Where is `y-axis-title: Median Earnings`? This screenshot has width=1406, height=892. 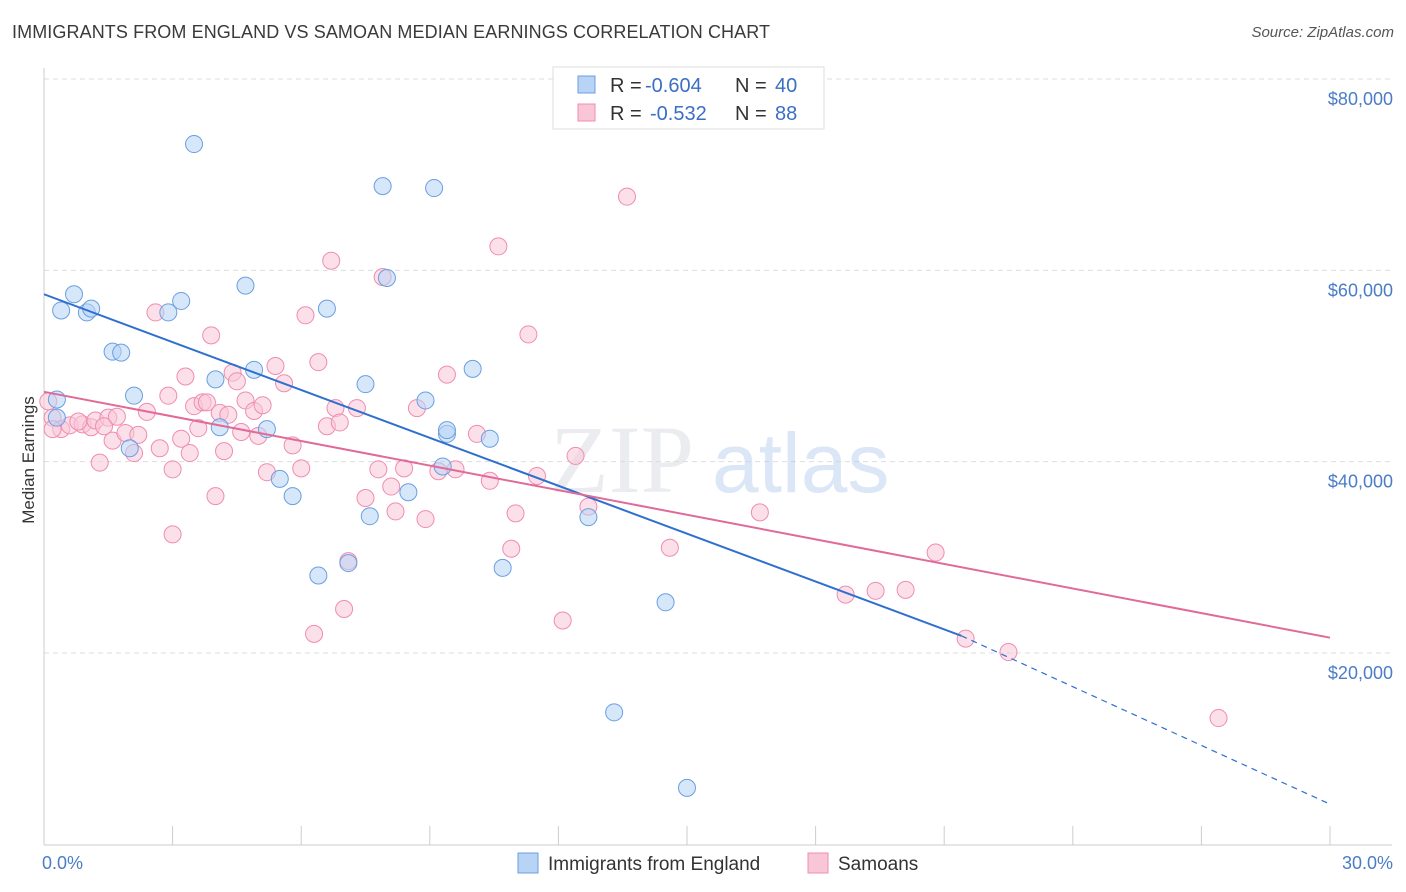
y-axis-title: Median Earnings is located at coordinates (28, 460).